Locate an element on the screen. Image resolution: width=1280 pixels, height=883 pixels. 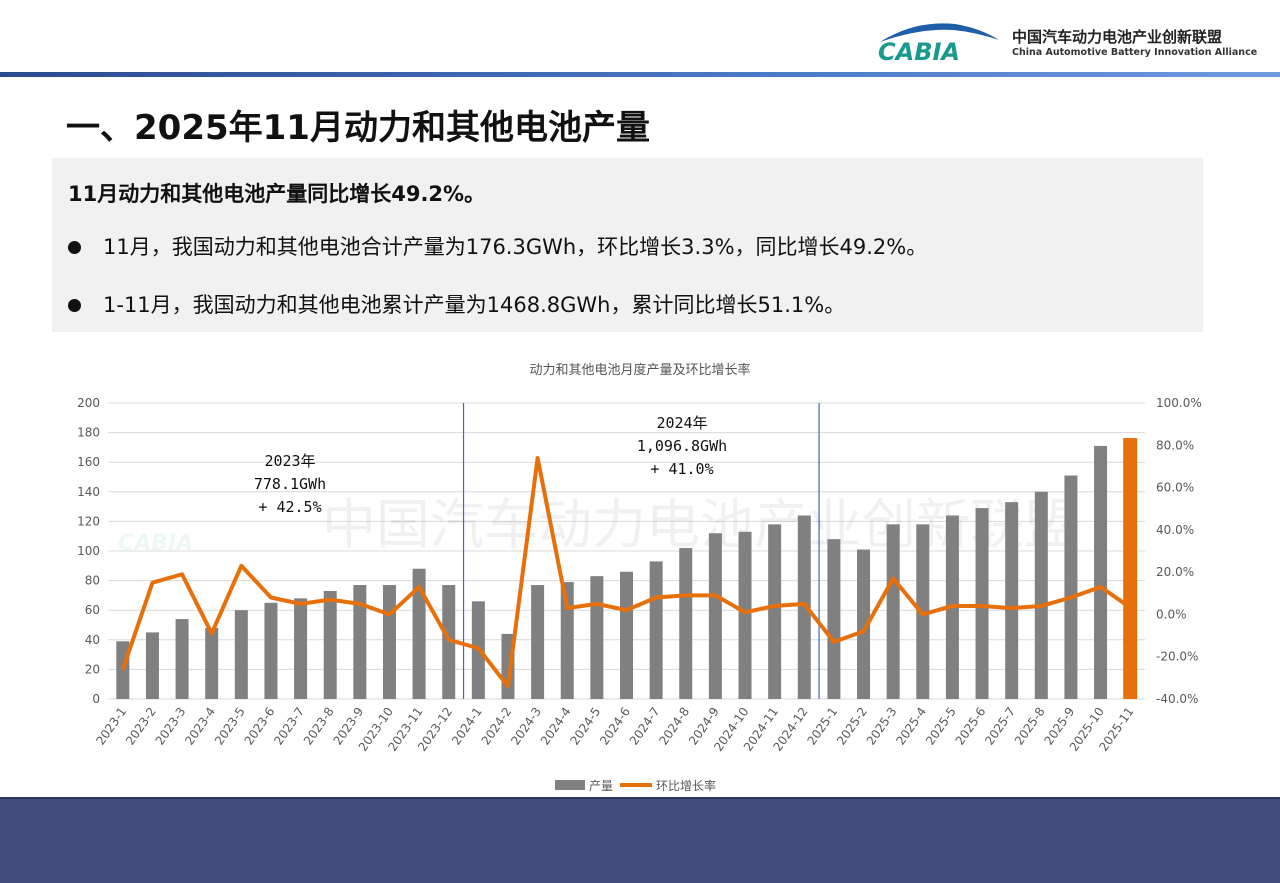
y-left-tick-label: 120 is located at coordinates (88, 521).